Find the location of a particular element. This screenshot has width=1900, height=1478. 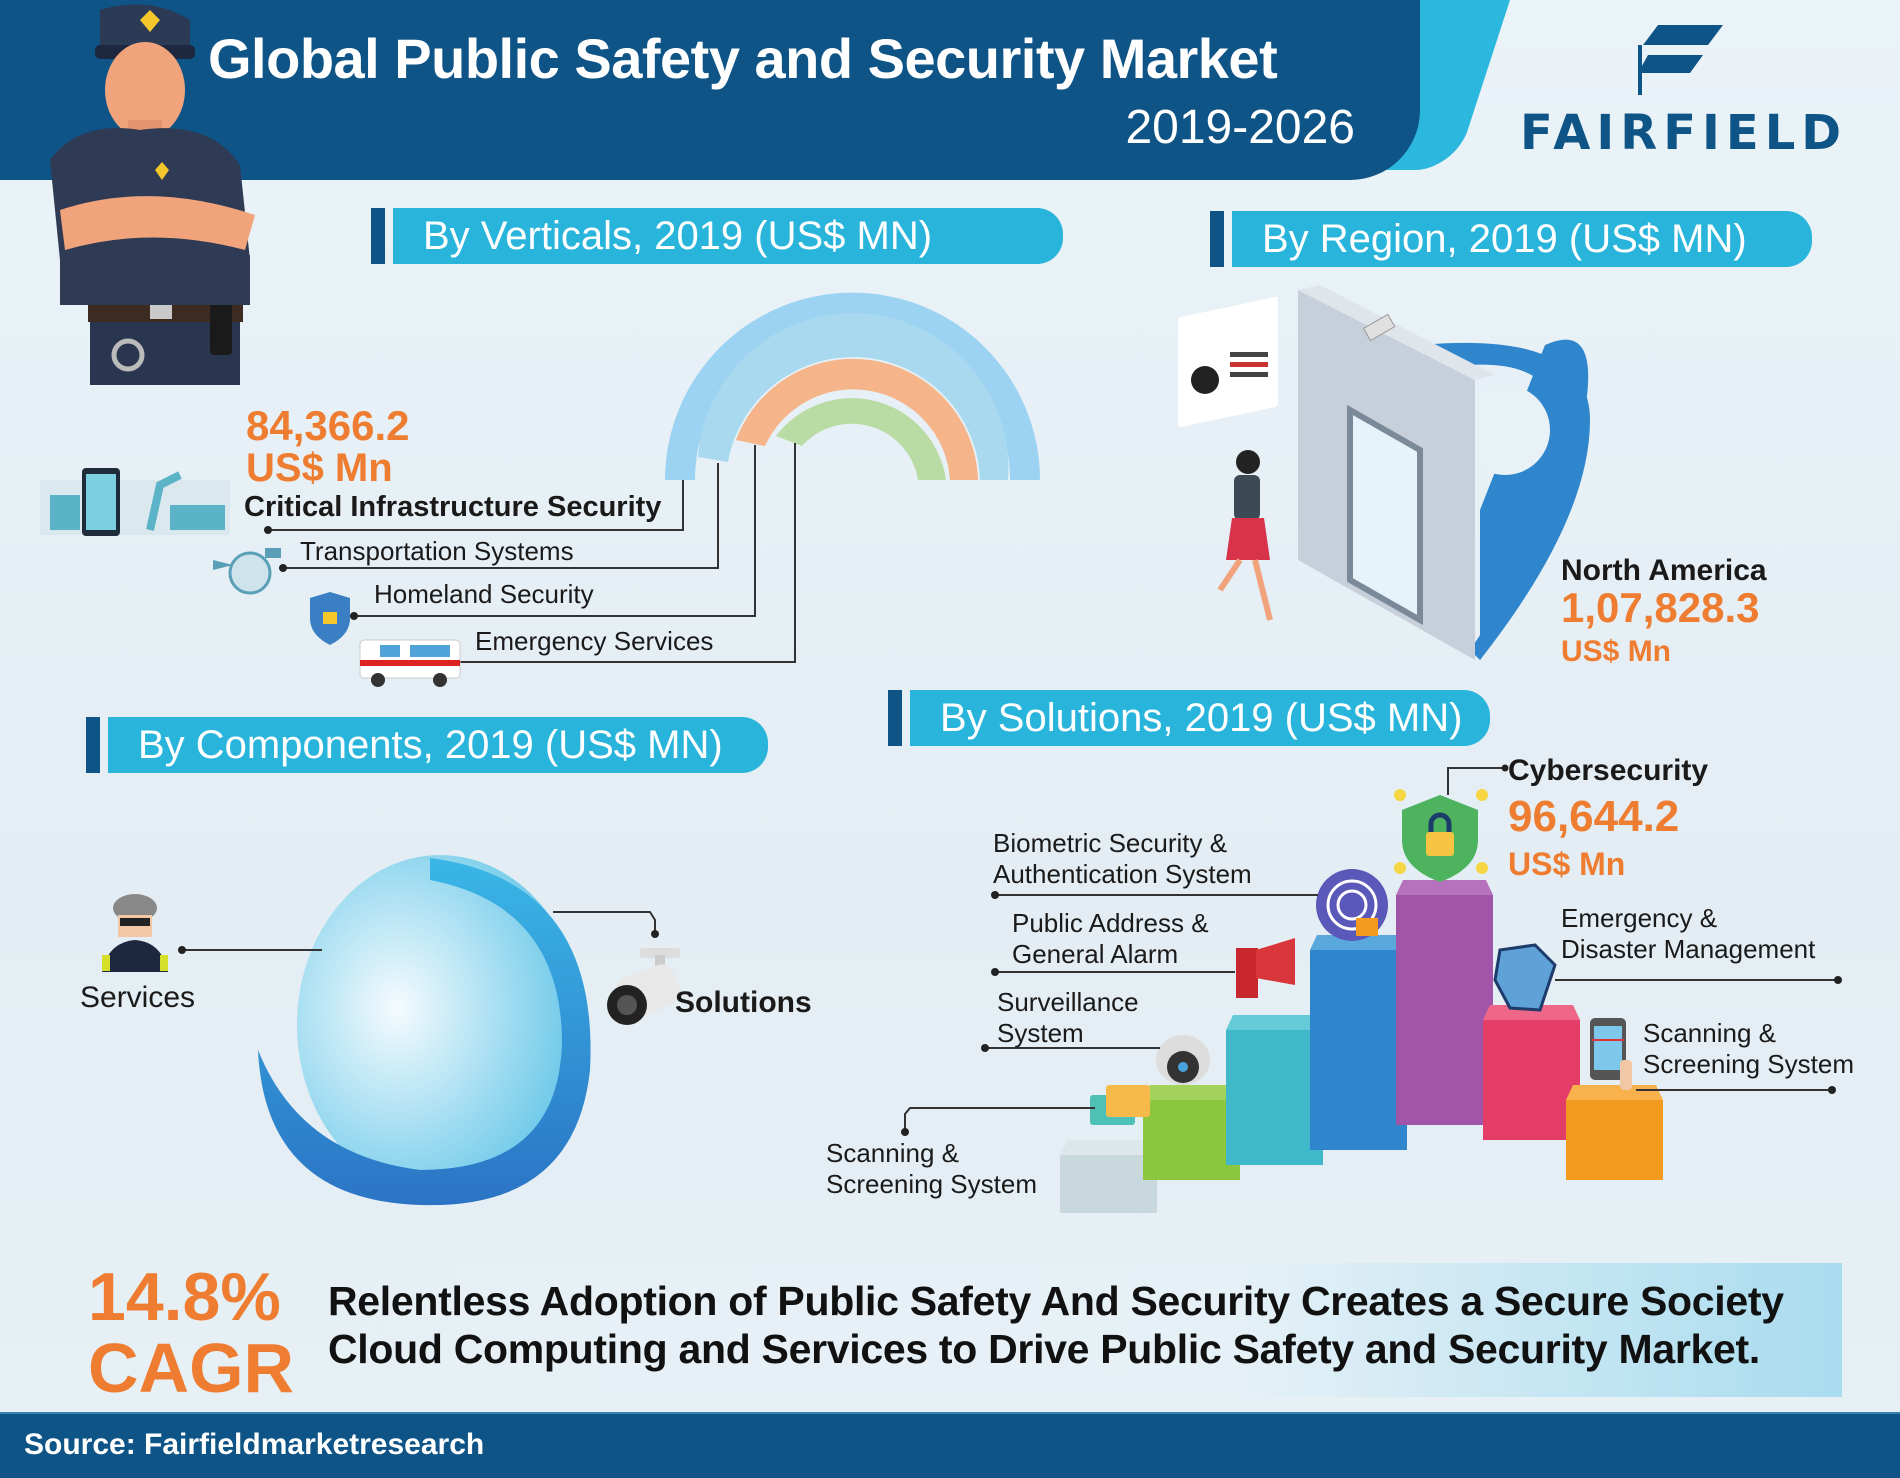

section-header-verticals: By Verticals, 2019 (US$ MN) is located at coordinates (717, 236).